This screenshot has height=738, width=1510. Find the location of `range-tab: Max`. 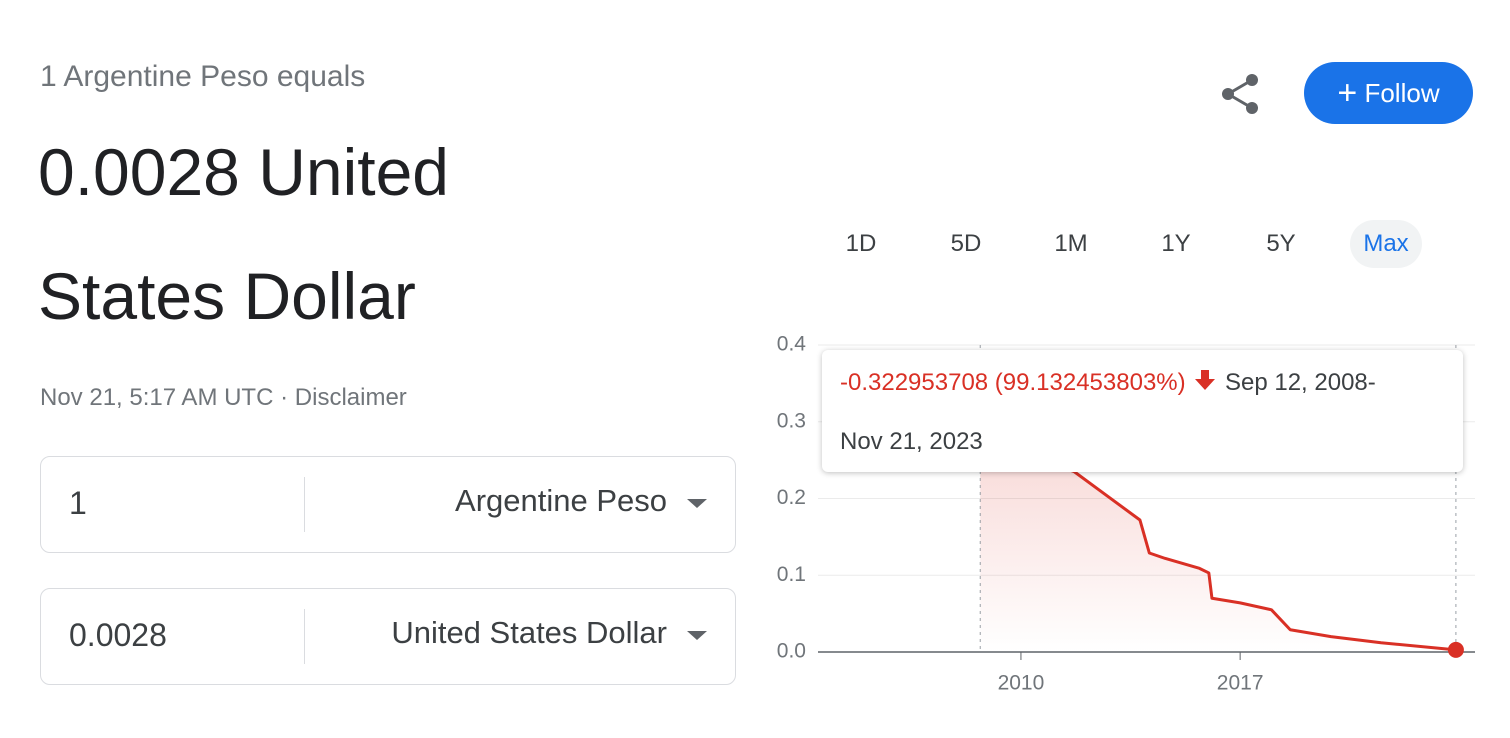

range-tab: Max is located at coordinates (1386, 244).